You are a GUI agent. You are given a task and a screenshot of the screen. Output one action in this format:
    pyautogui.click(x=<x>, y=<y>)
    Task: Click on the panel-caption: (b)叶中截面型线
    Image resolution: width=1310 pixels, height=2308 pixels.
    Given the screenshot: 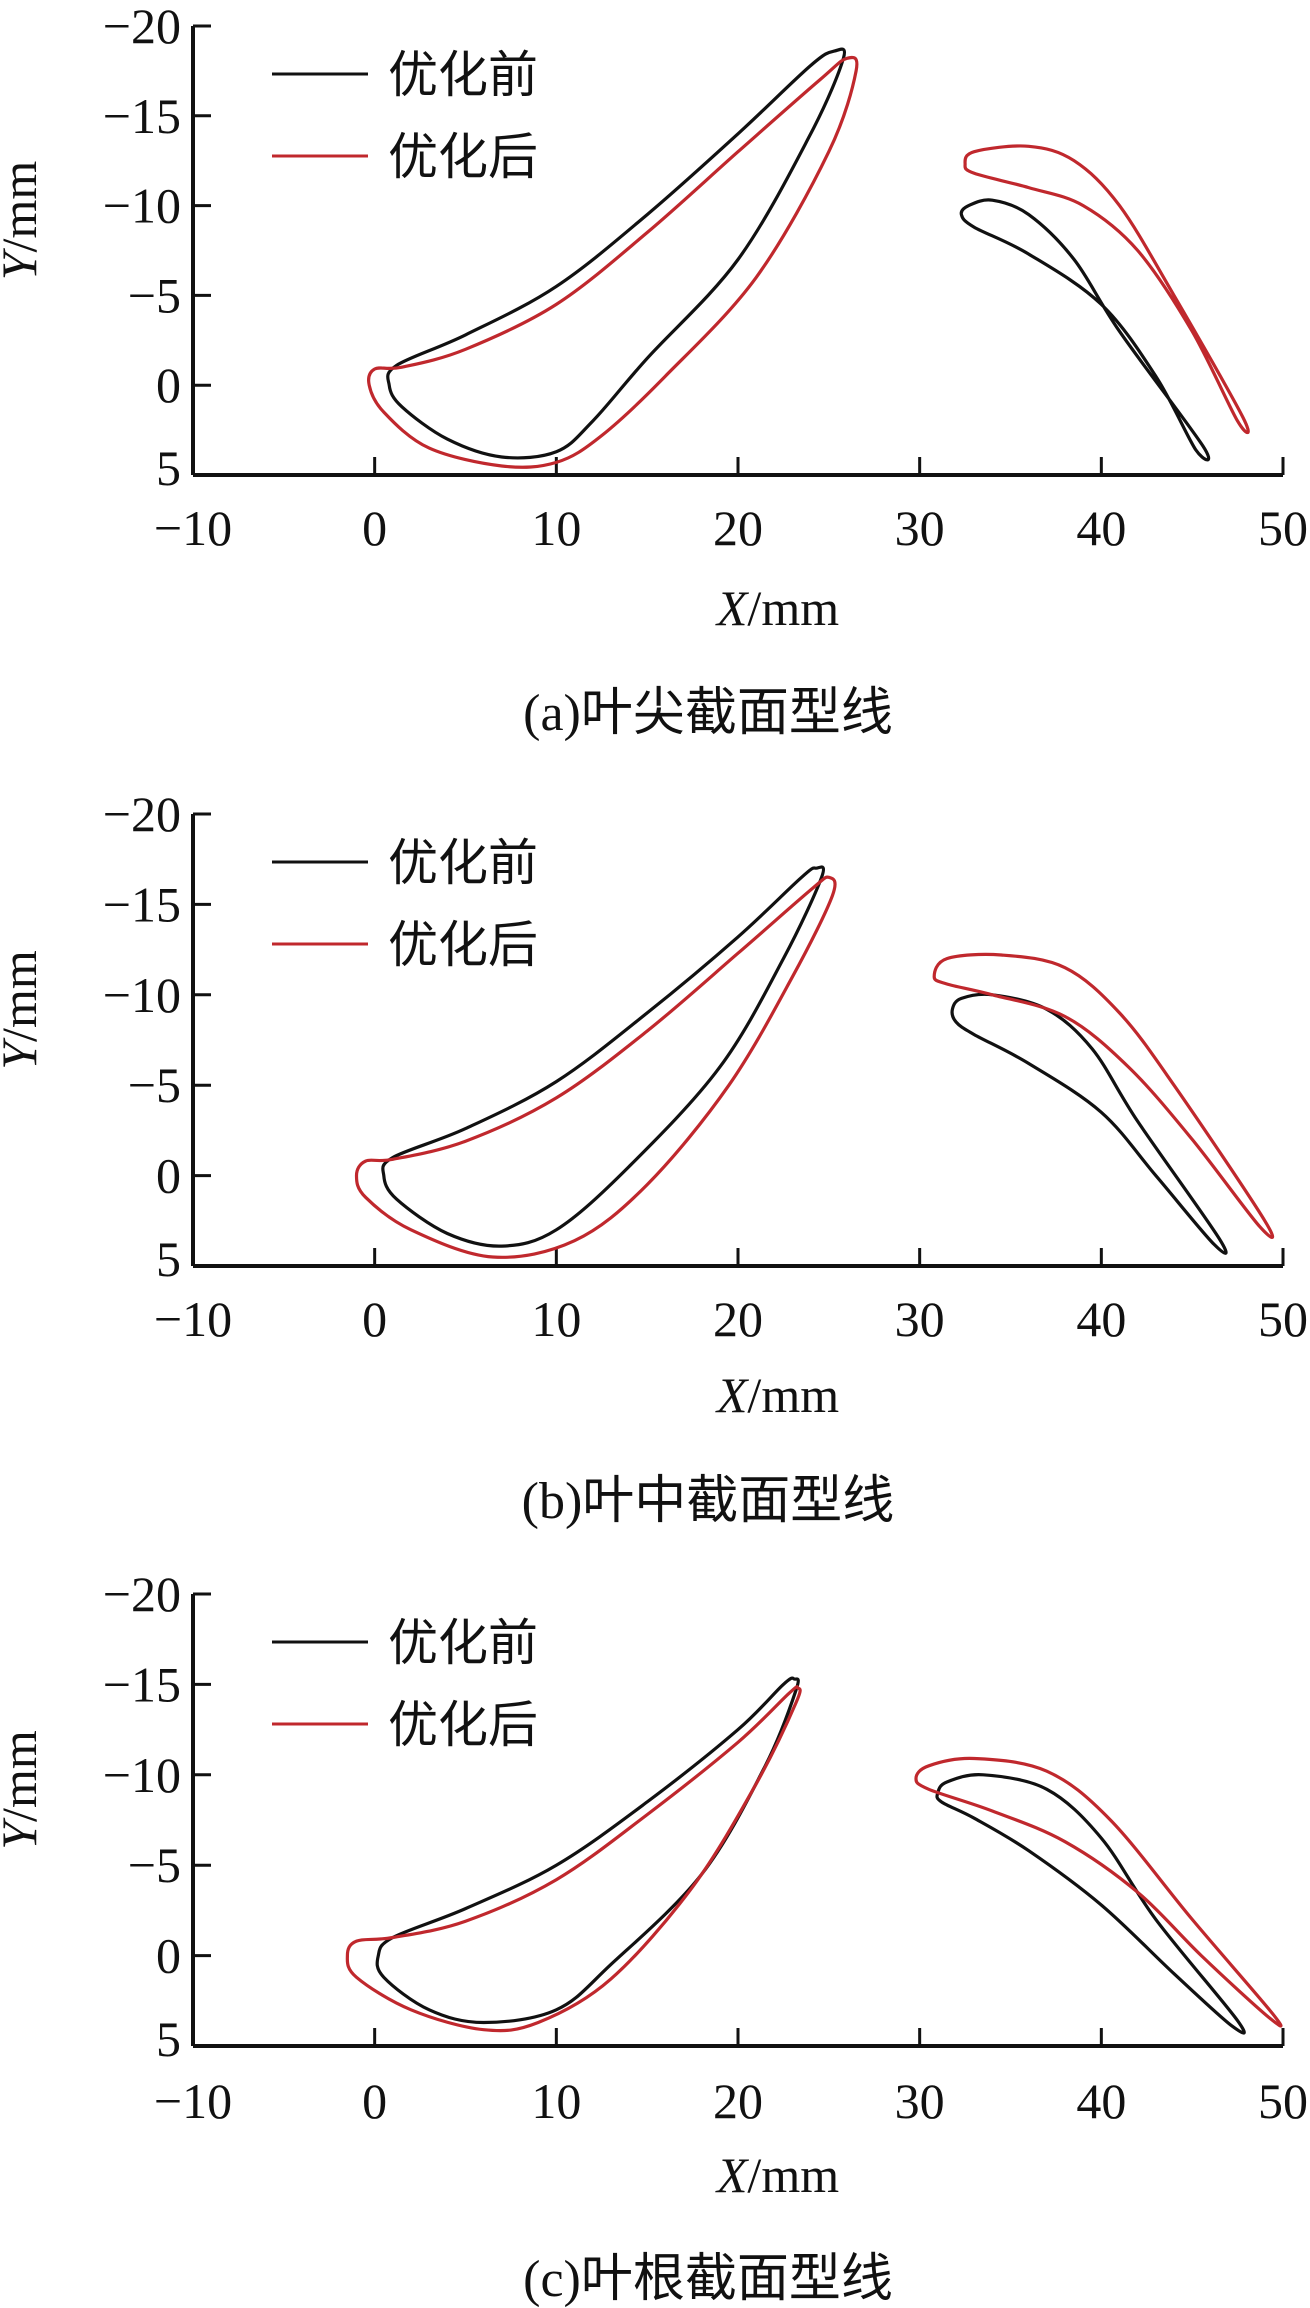 What is the action you would take?
    pyautogui.click(x=708, y=1501)
    